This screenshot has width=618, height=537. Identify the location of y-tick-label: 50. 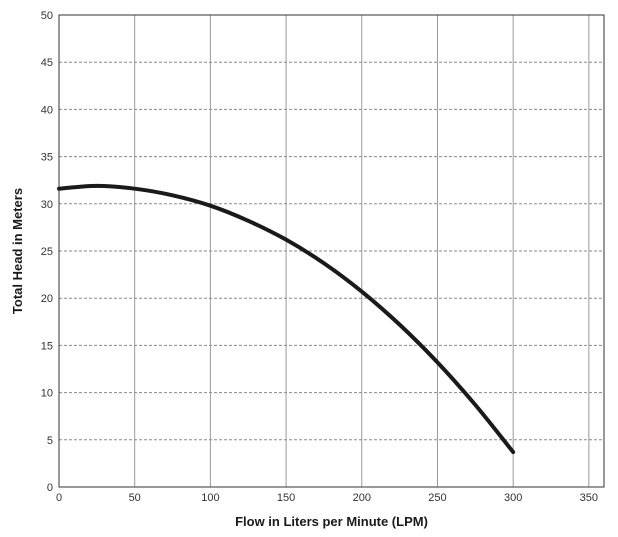
(47, 16).